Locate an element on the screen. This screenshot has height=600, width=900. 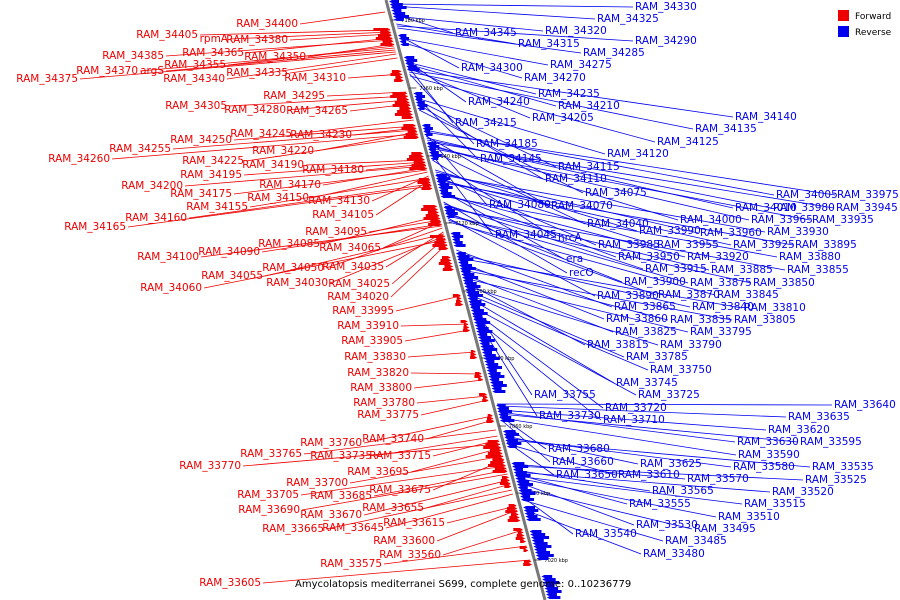
gene-label-ram-33720: RAM_33720 is located at coordinates (636, 408).